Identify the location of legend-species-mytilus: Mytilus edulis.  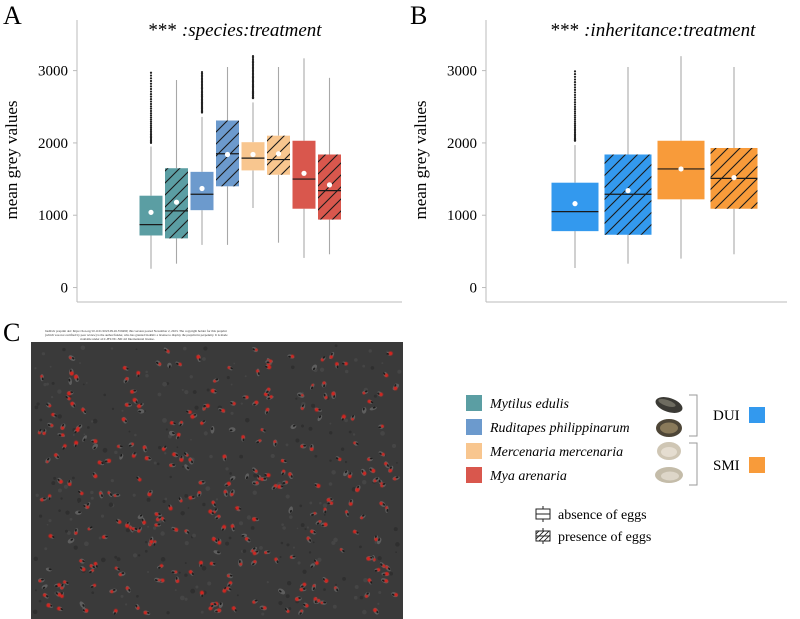
(517, 403).